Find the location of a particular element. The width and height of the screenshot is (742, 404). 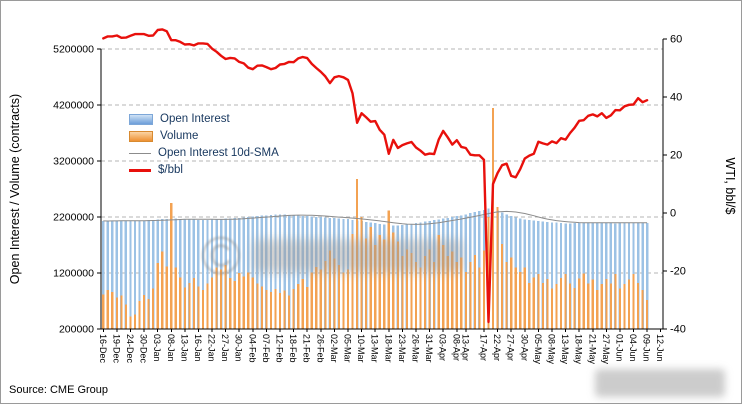

svg-text: 13-May is located at coordinates (565, 349).